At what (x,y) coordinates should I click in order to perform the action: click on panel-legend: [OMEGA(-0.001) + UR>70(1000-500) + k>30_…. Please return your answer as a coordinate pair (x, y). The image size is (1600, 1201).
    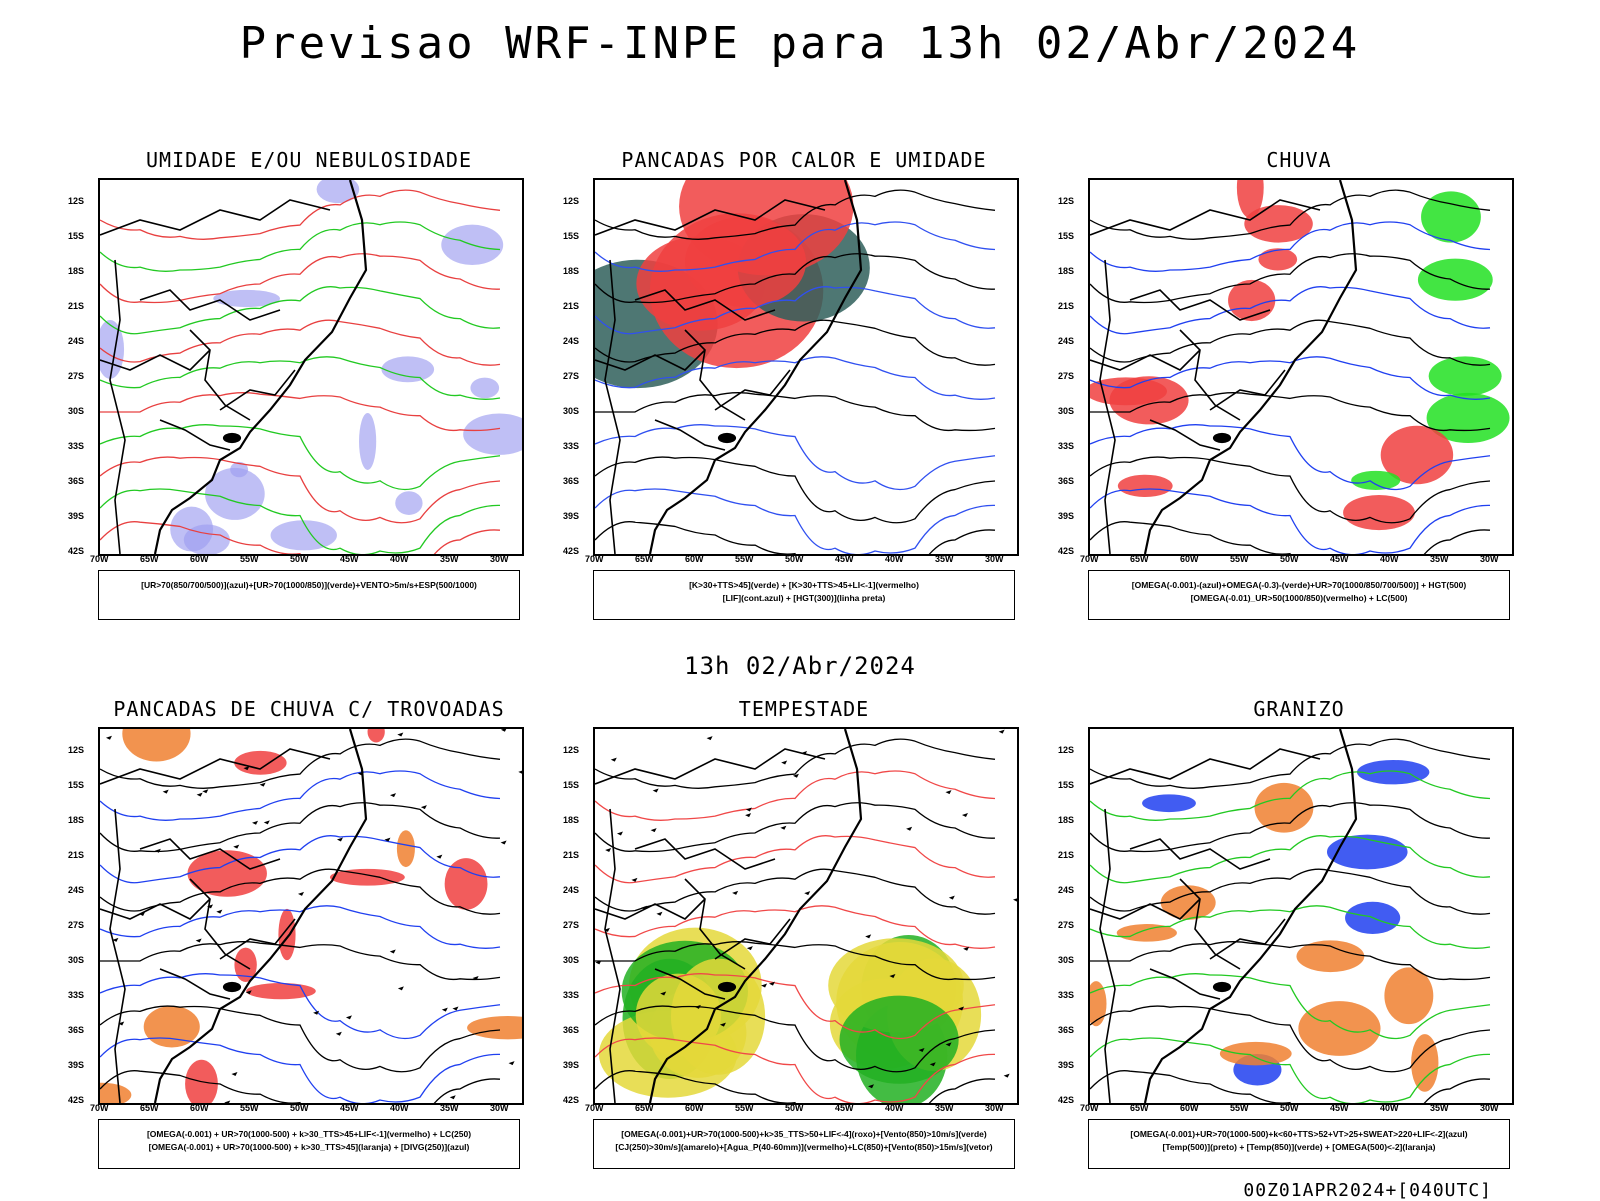
    Looking at the image, I should click on (309, 1144).